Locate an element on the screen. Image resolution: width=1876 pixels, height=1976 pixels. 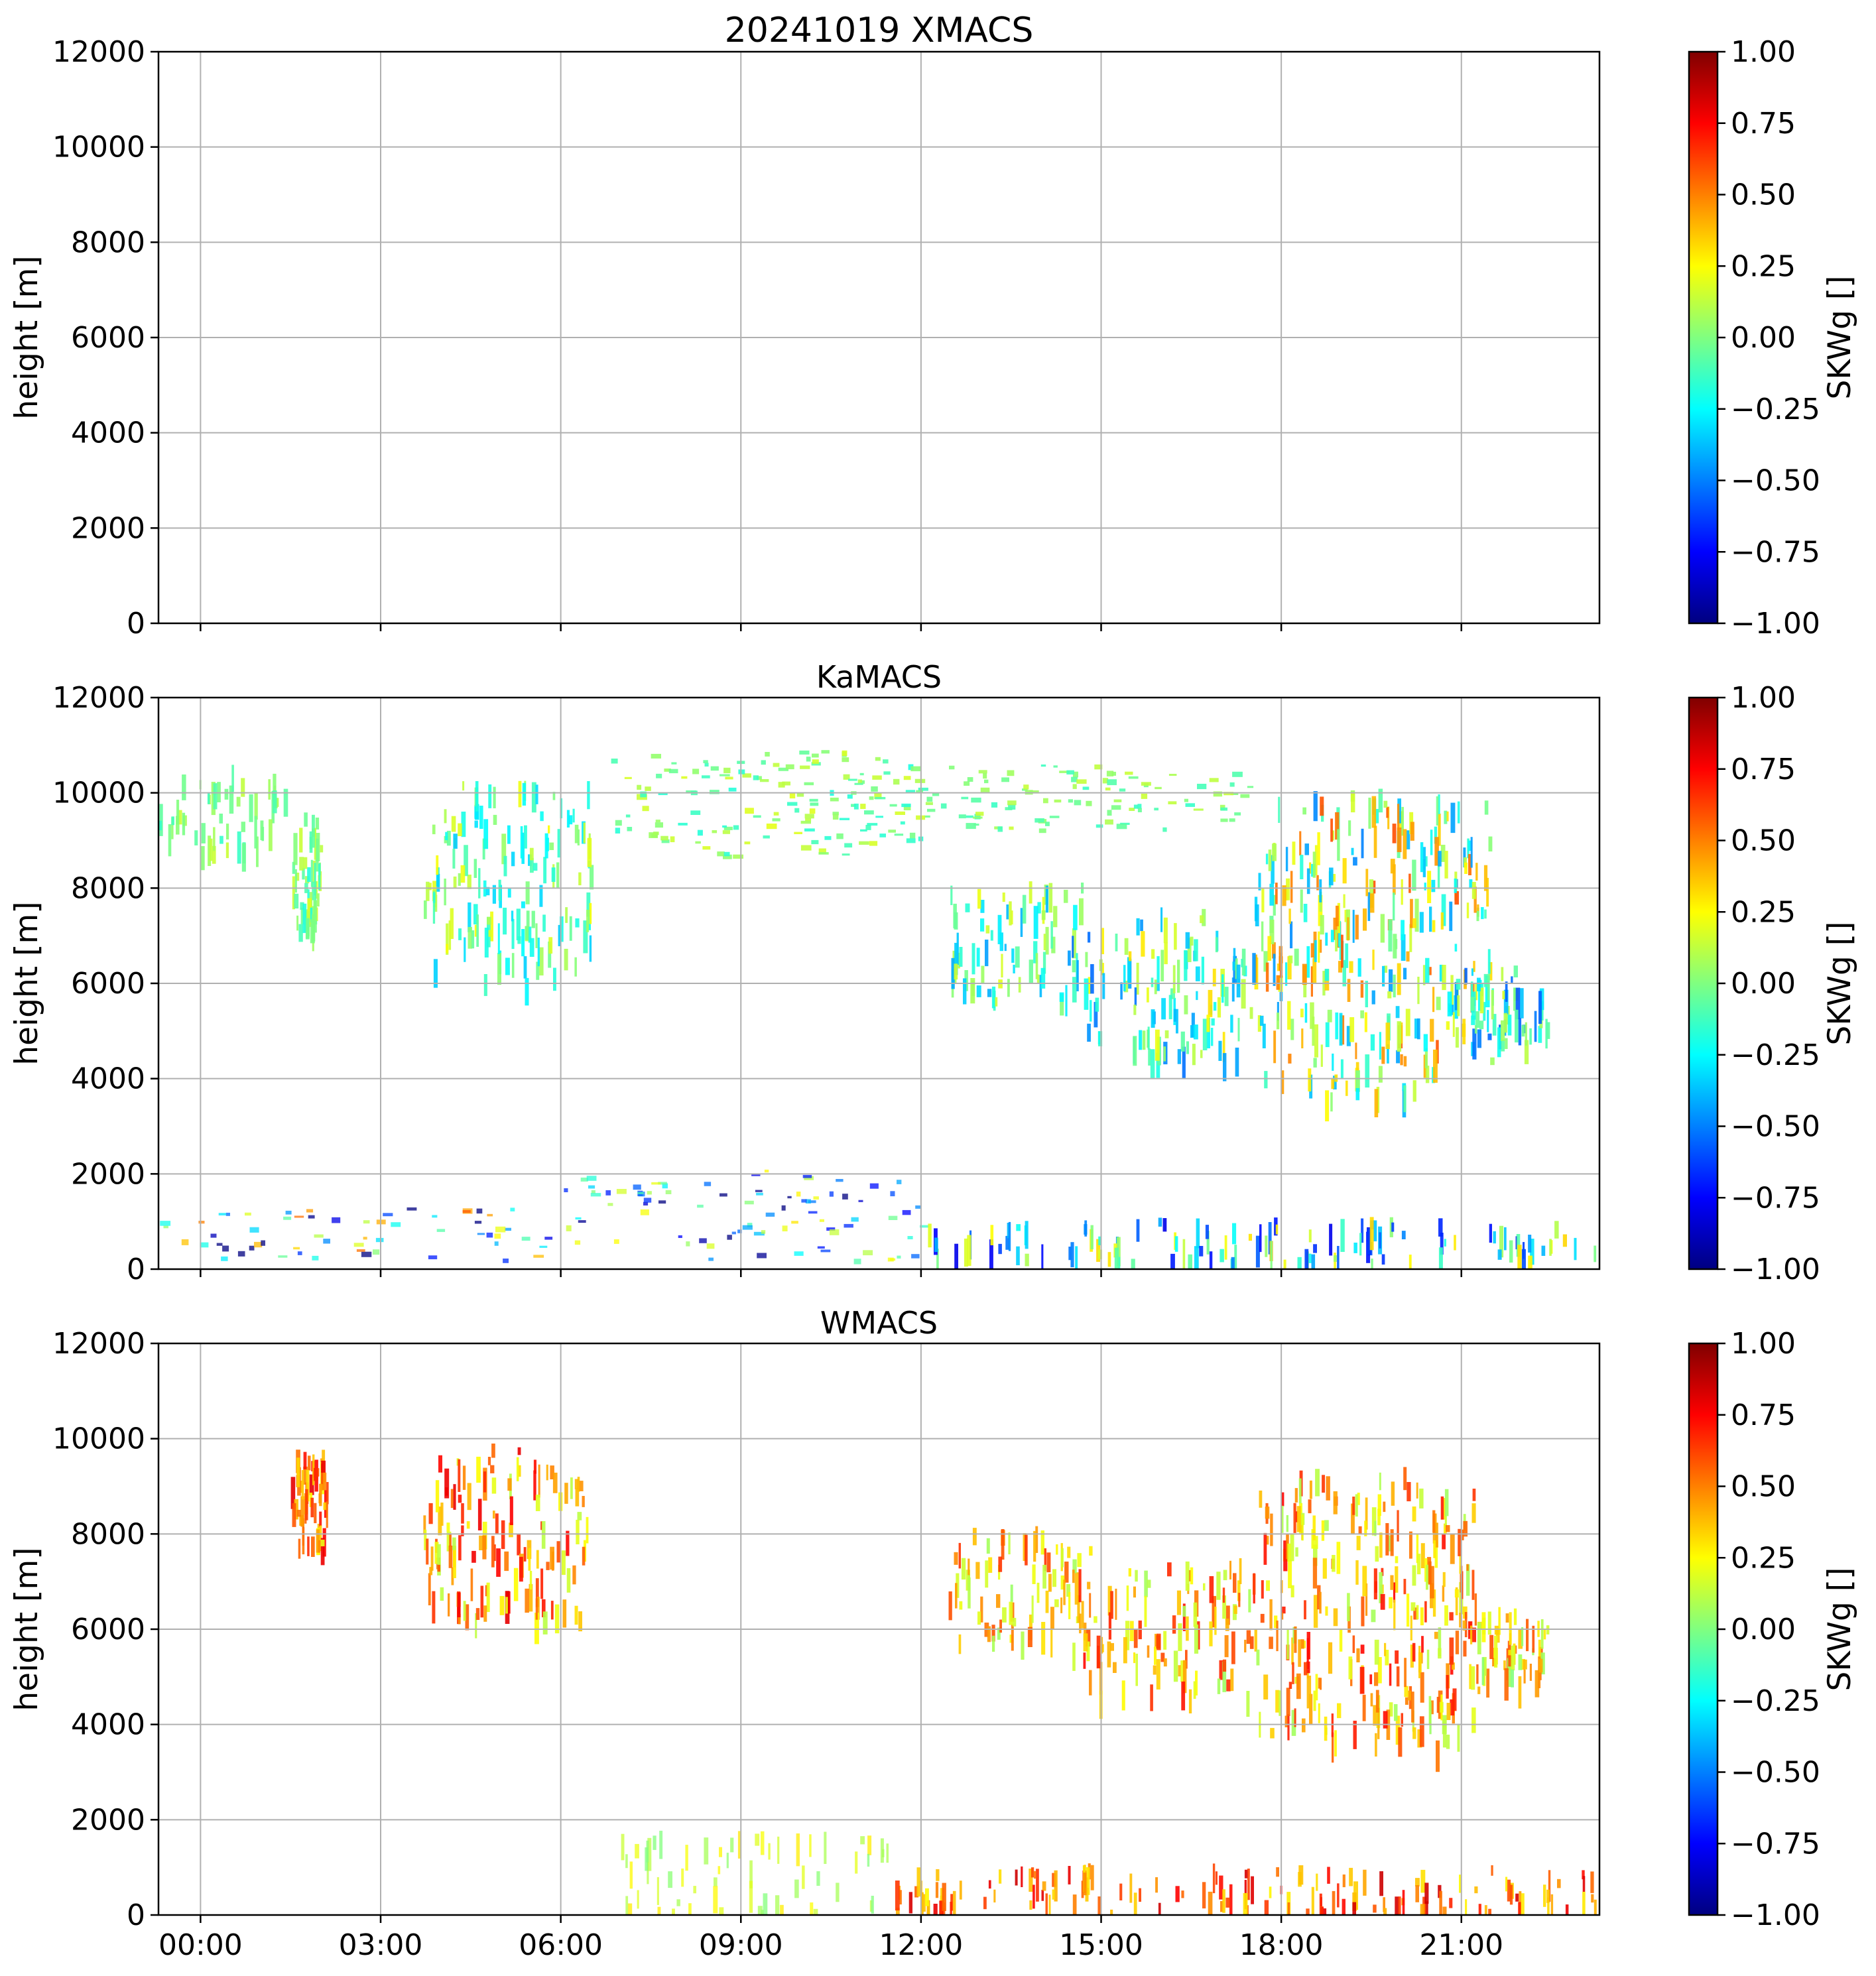
colorbar-tick-label: 0.00 is located at coordinates (1763, 338).